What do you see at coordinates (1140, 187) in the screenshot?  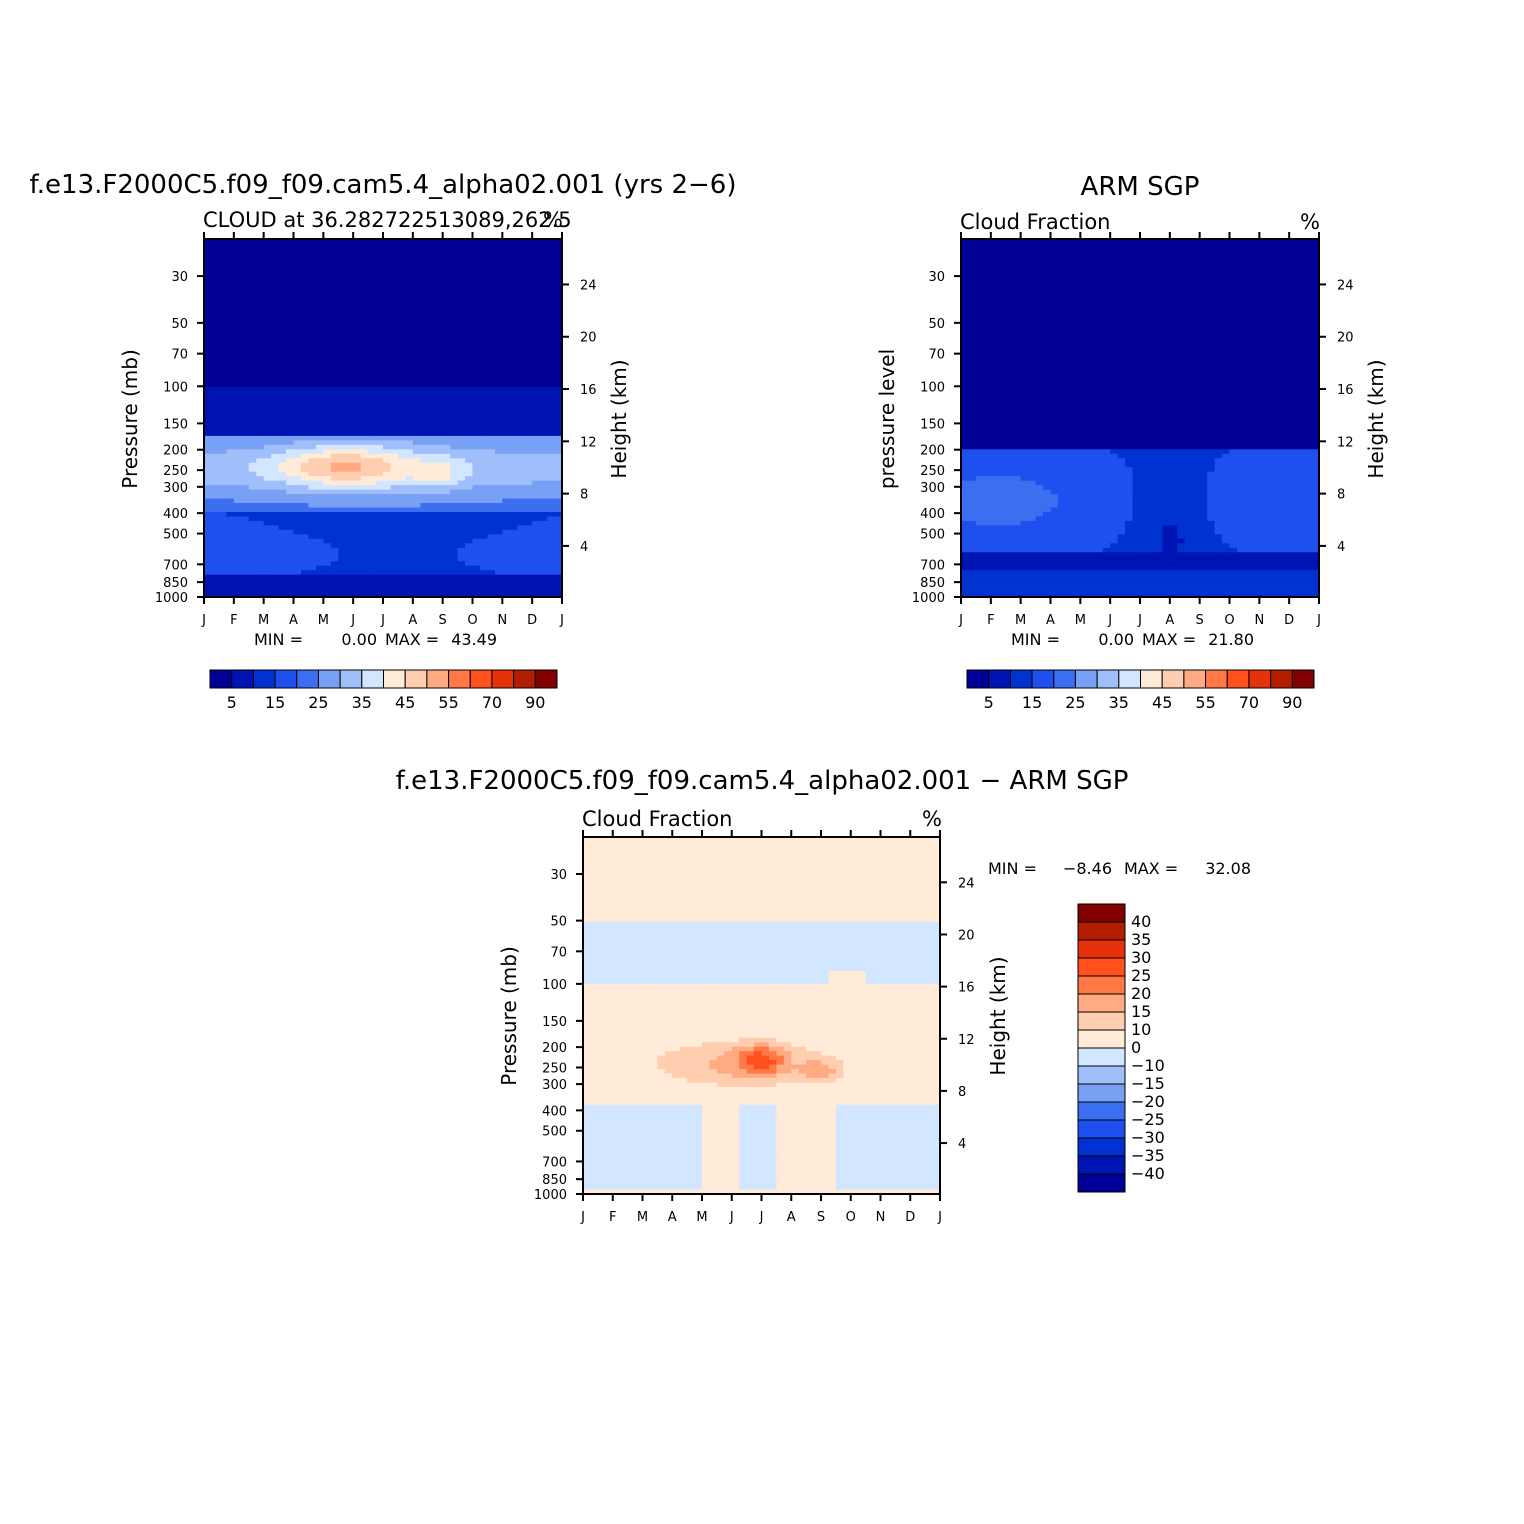 I see `obs-panel-title: ARM SGP` at bounding box center [1140, 187].